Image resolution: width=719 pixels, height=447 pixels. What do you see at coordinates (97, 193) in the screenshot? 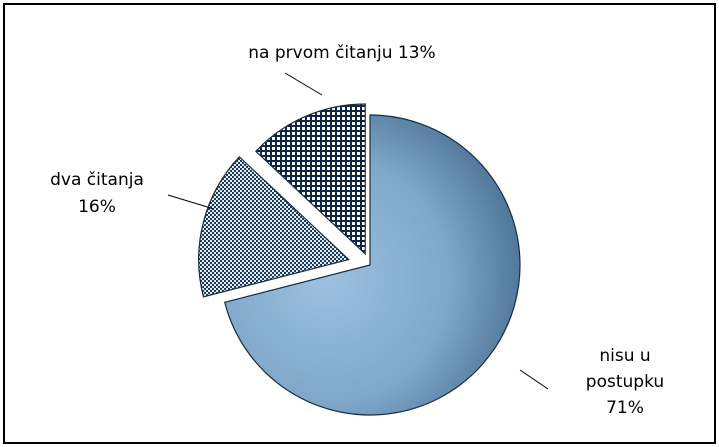
I see `data-label-2: dva čitanja 16%` at bounding box center [97, 193].